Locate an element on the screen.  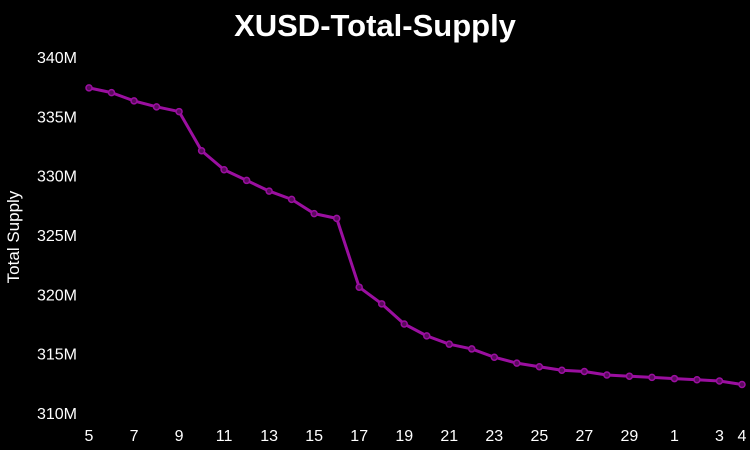
x-tick-label: 25 is located at coordinates (539, 436).